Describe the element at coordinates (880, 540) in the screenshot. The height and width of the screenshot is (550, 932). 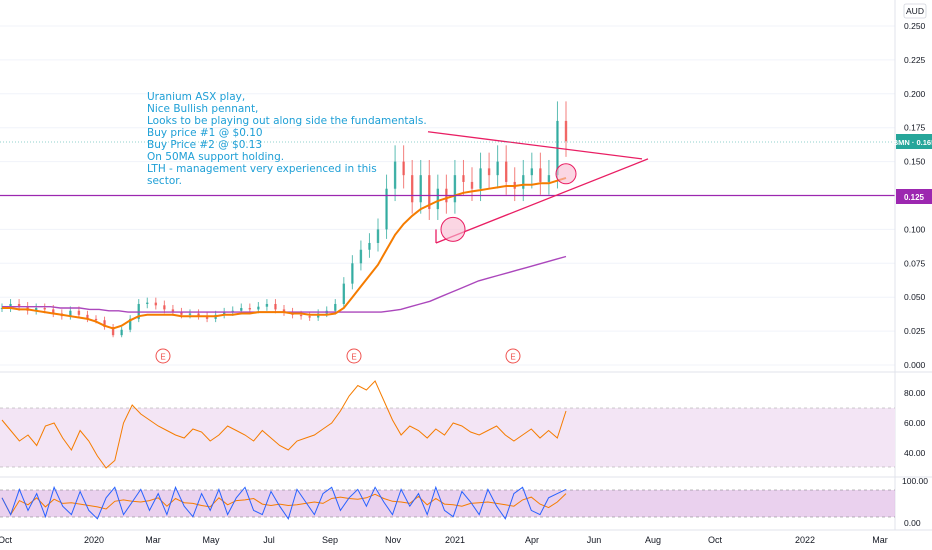
I see `time-label-13: Mar` at that location.